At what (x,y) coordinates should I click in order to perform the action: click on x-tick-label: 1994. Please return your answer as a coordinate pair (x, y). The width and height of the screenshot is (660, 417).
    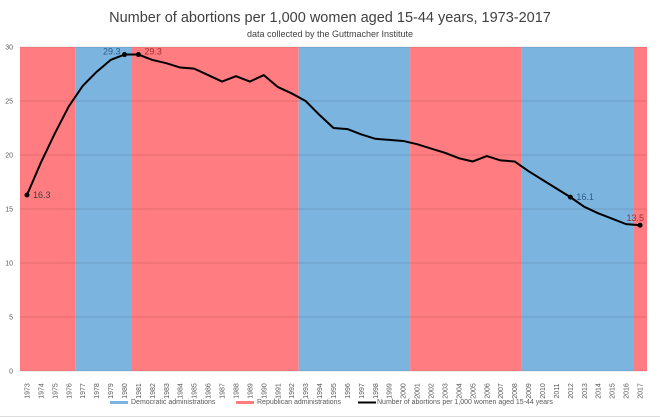
    Looking at the image, I should click on (320, 391).